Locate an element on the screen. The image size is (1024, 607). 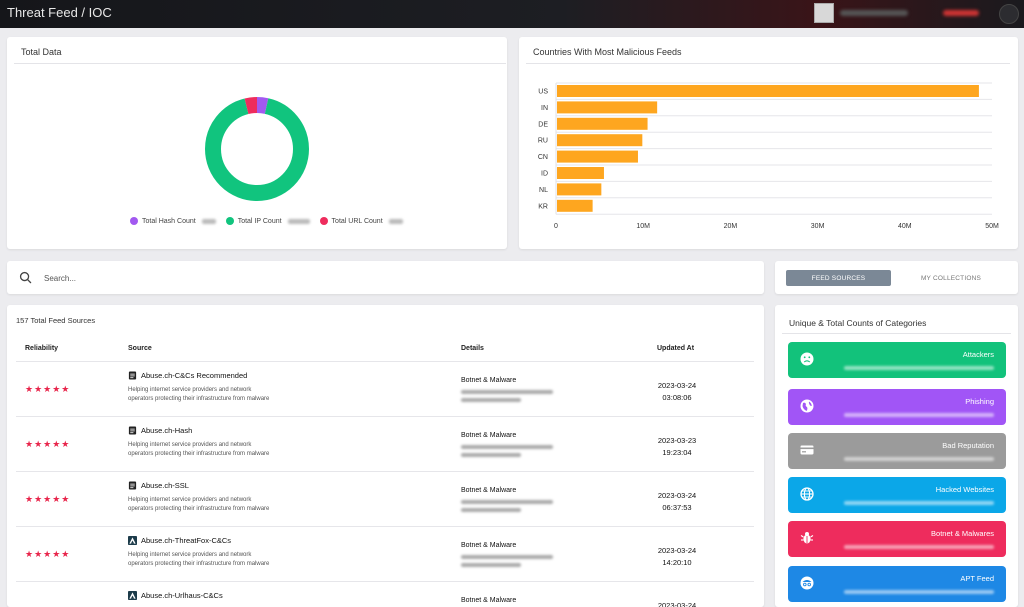
category-phishing: Phishing is located at coordinates (897, 407).